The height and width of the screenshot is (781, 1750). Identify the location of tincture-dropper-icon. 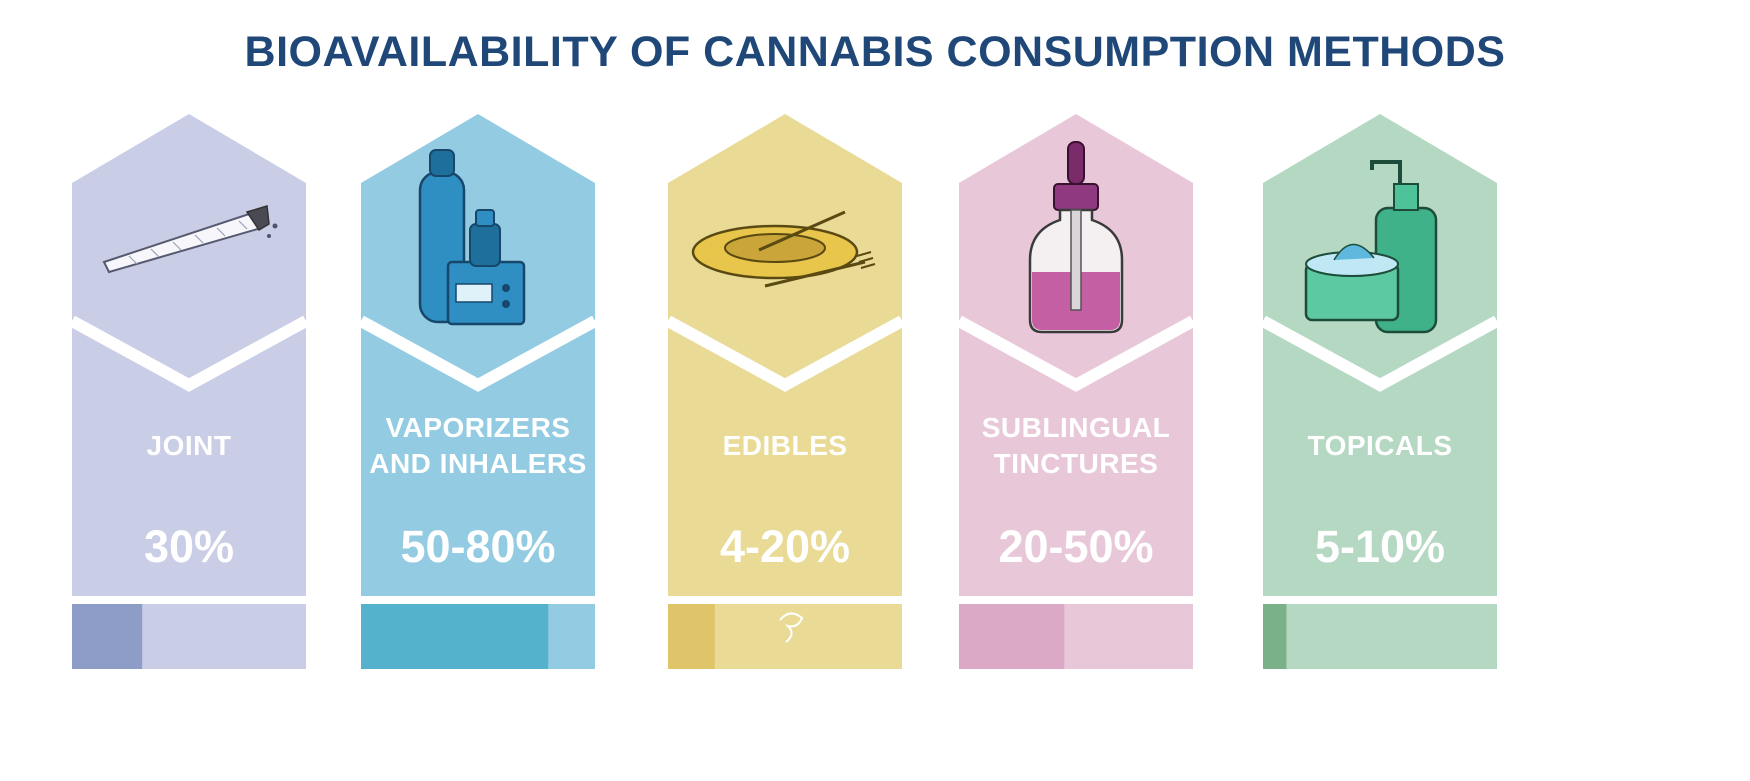
(1076, 237).